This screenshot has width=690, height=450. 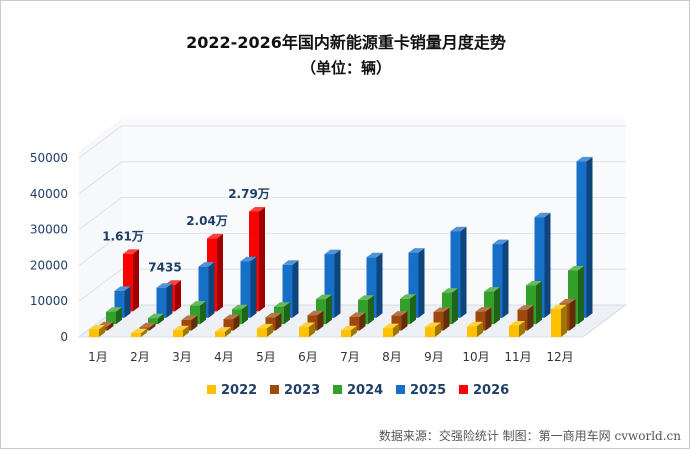 I want to click on x-tick-label: 9月, so click(x=434, y=357).